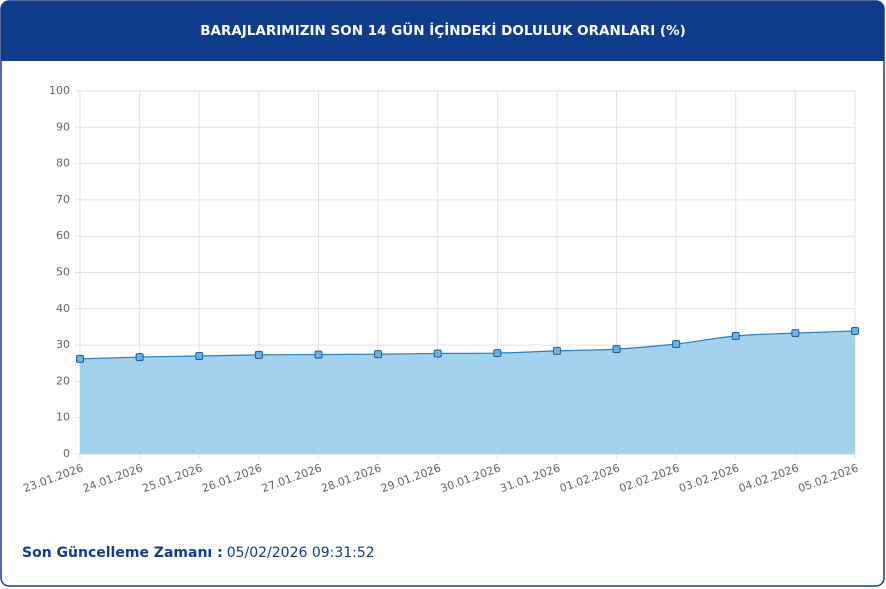 Image resolution: width=886 pixels, height=589 pixels. What do you see at coordinates (63, 344) in the screenshot?
I see `y-tick-label: 30` at bounding box center [63, 344].